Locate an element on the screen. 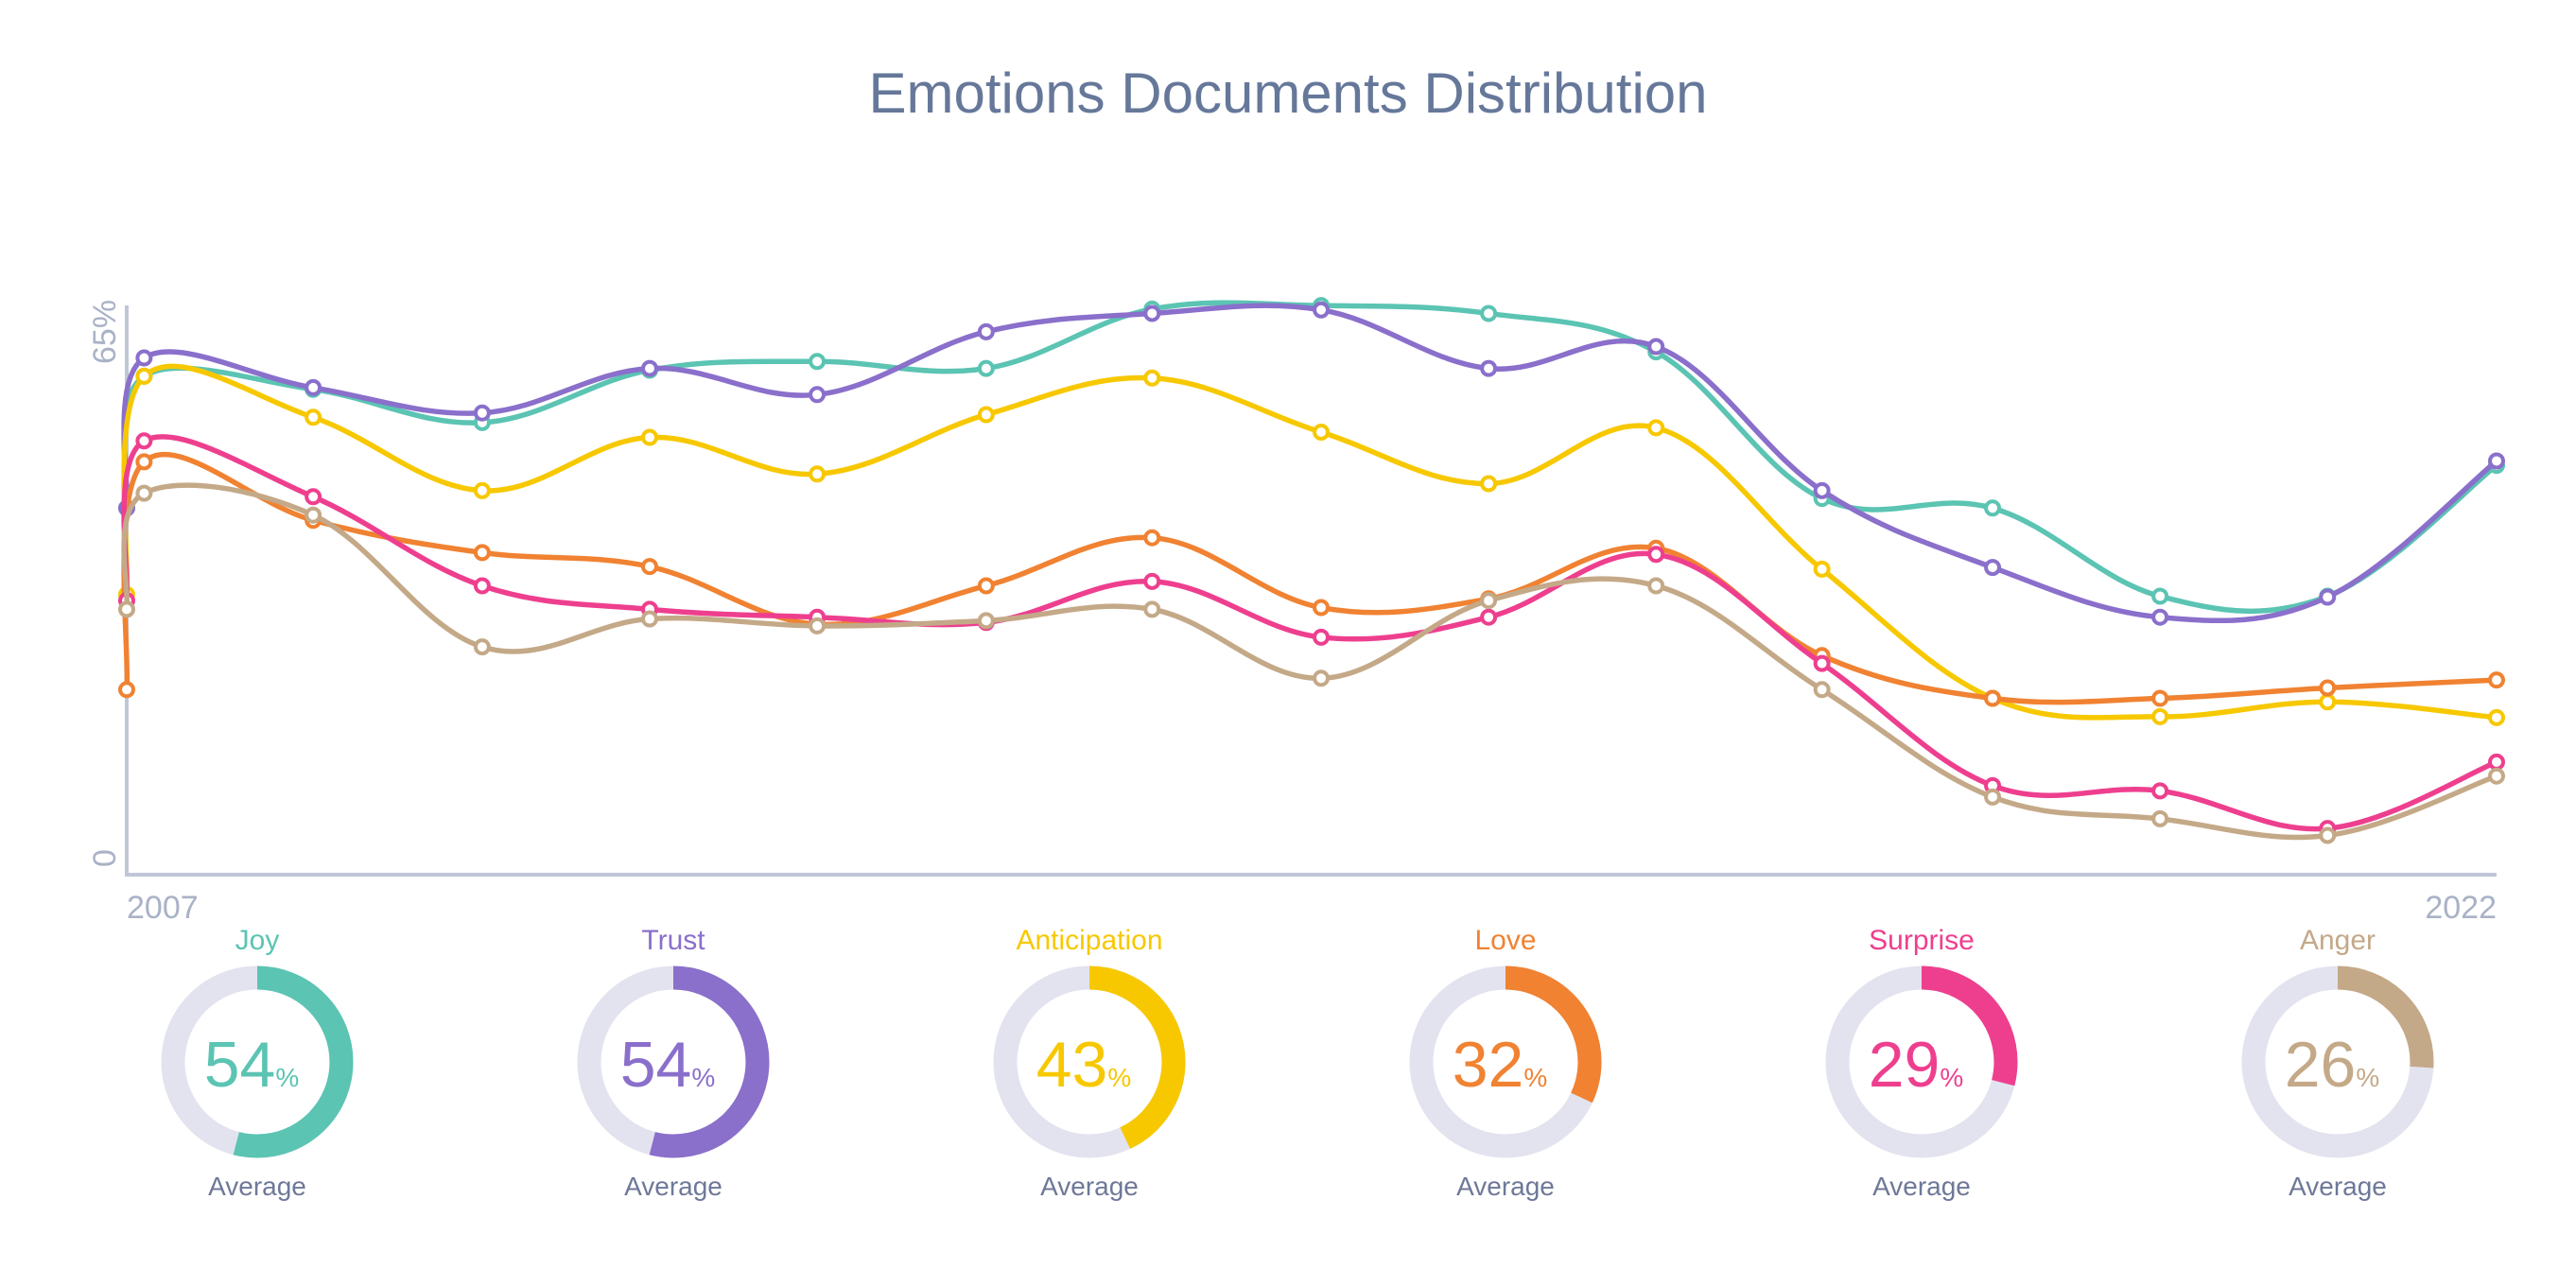 Image resolution: width=2576 pixels, height=1269 pixels. y-tick-label: 0 is located at coordinates (105, 858).